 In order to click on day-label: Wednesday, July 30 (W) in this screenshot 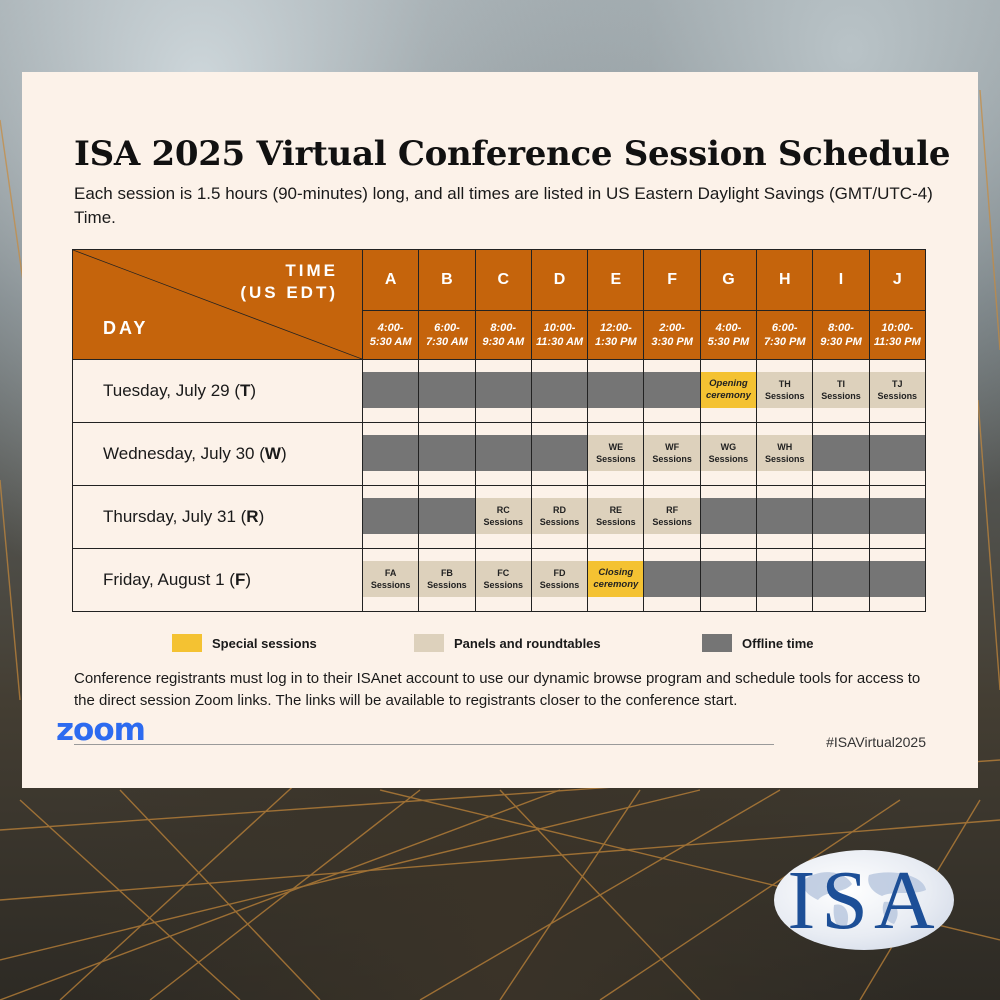, I will do `click(217, 454)`.